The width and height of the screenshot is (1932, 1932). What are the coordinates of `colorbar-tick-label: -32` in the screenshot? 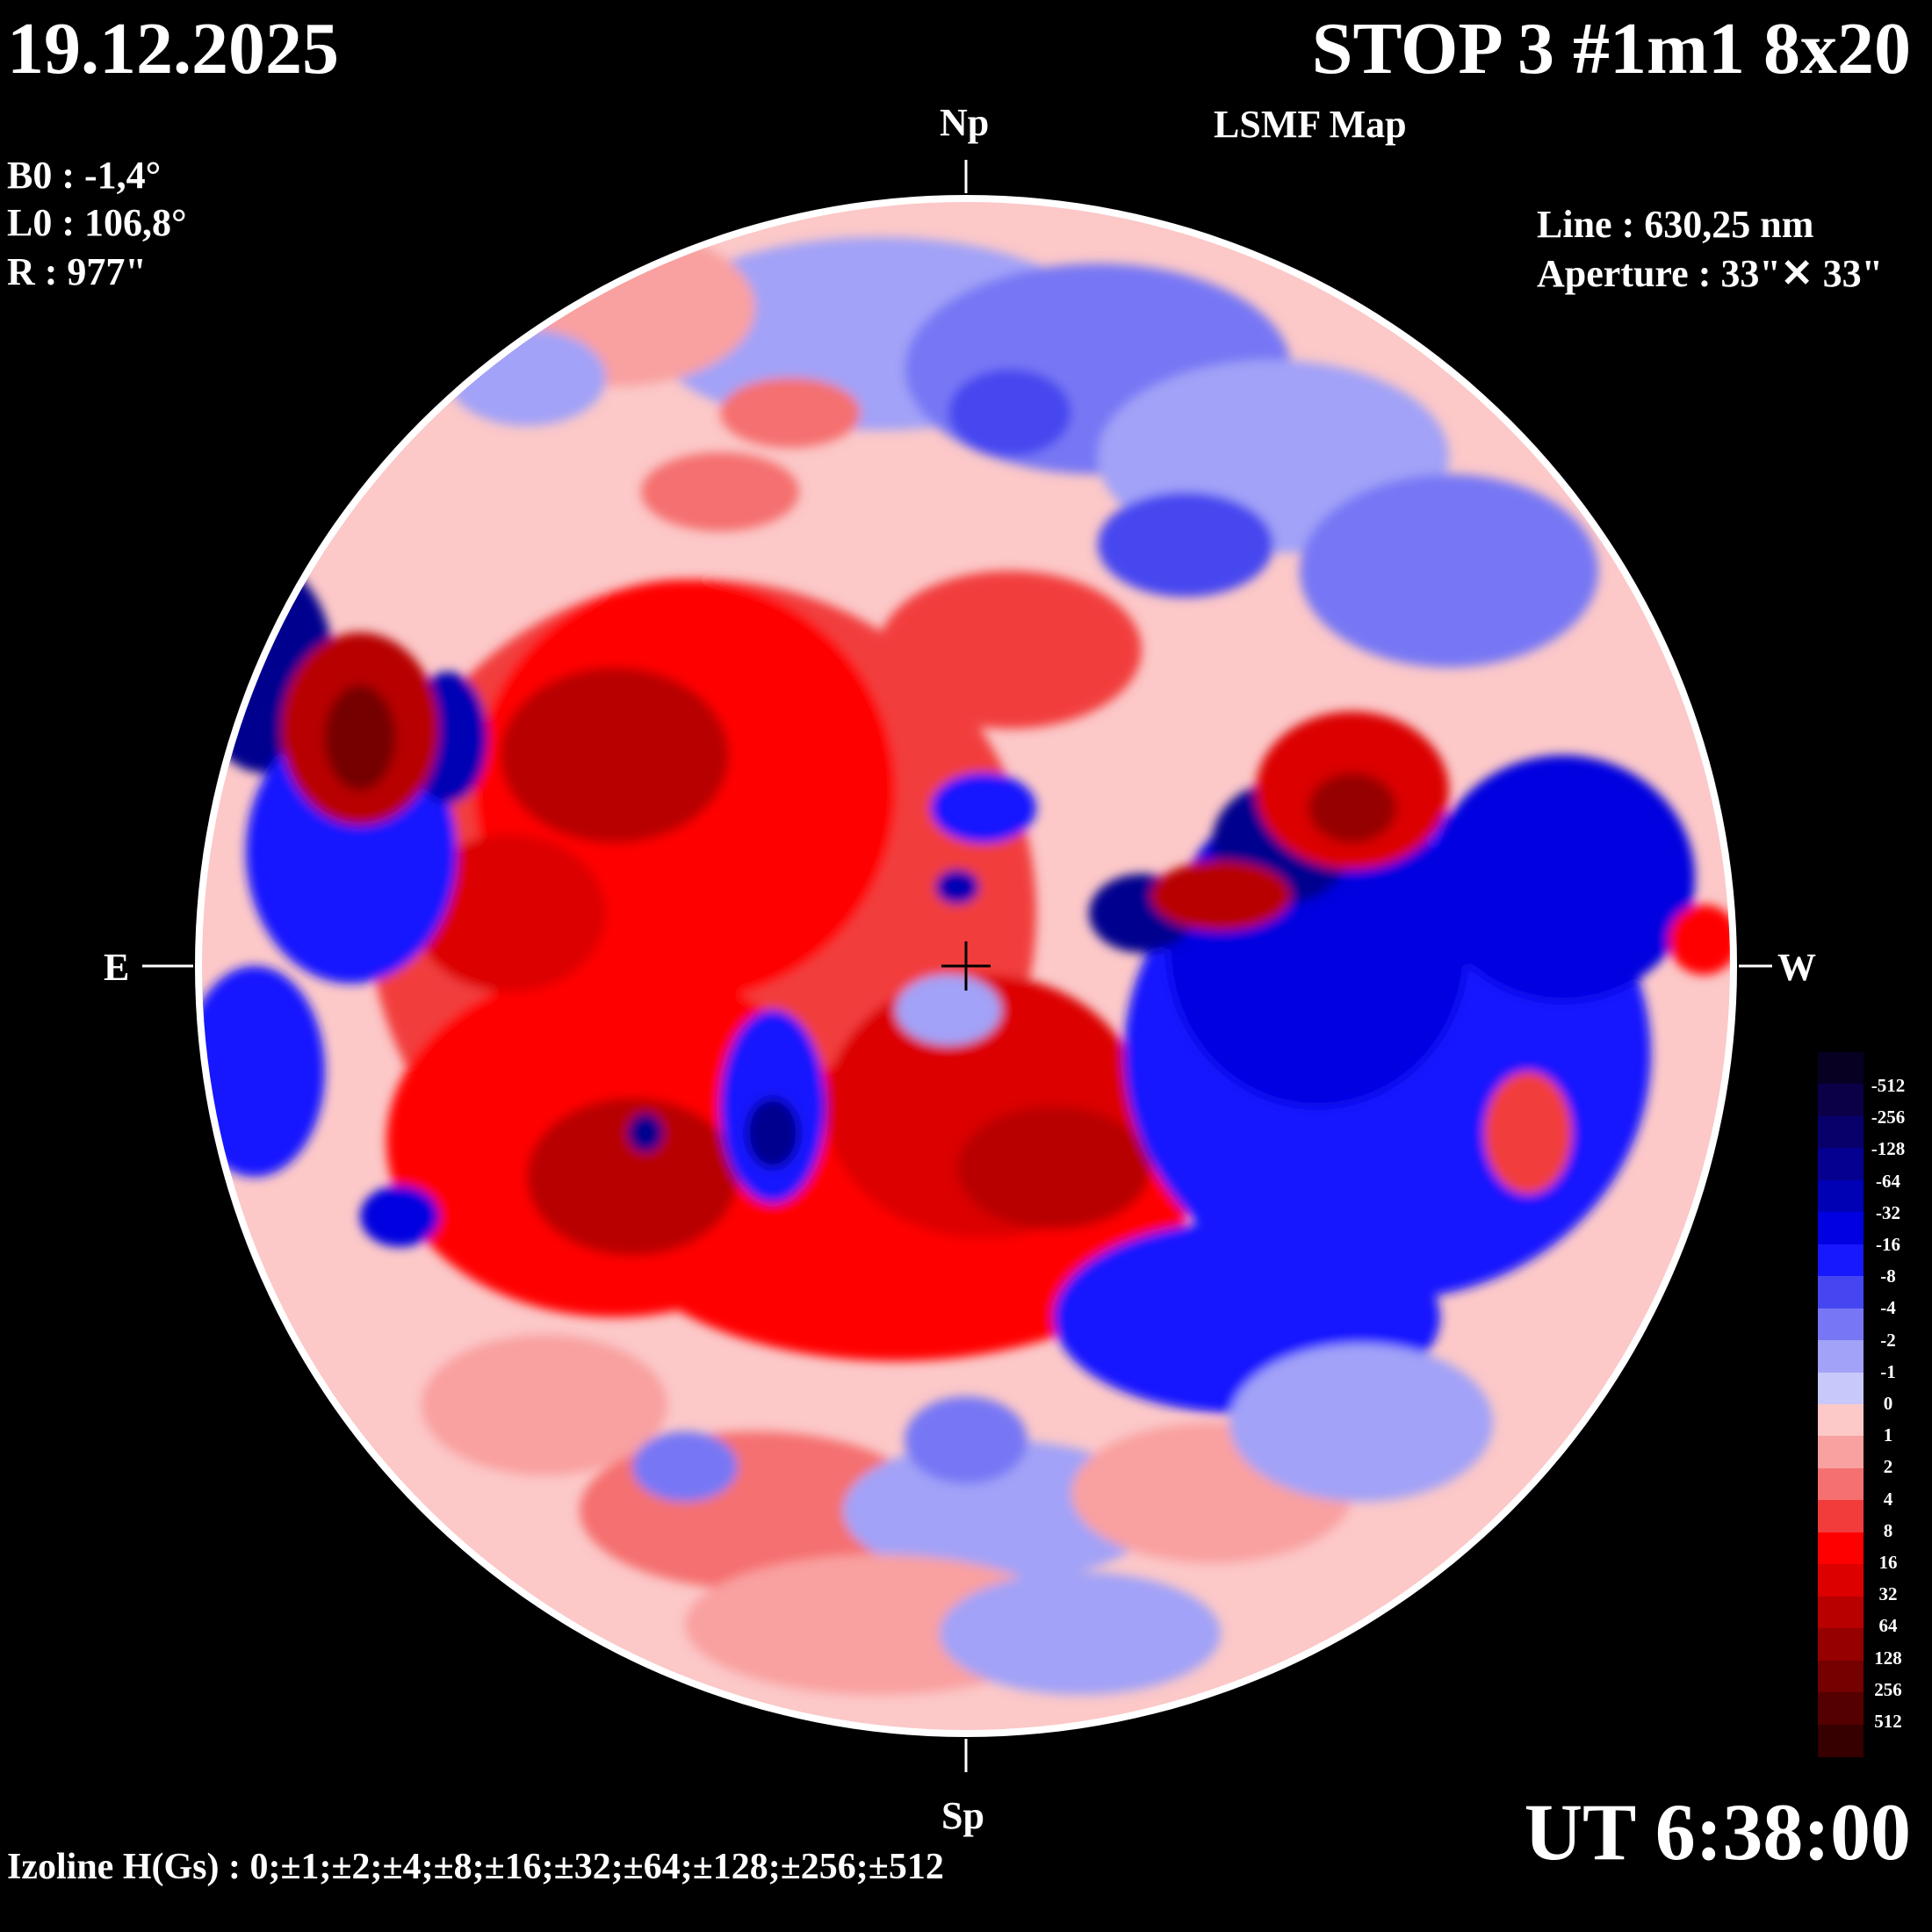 It's located at (1888, 1212).